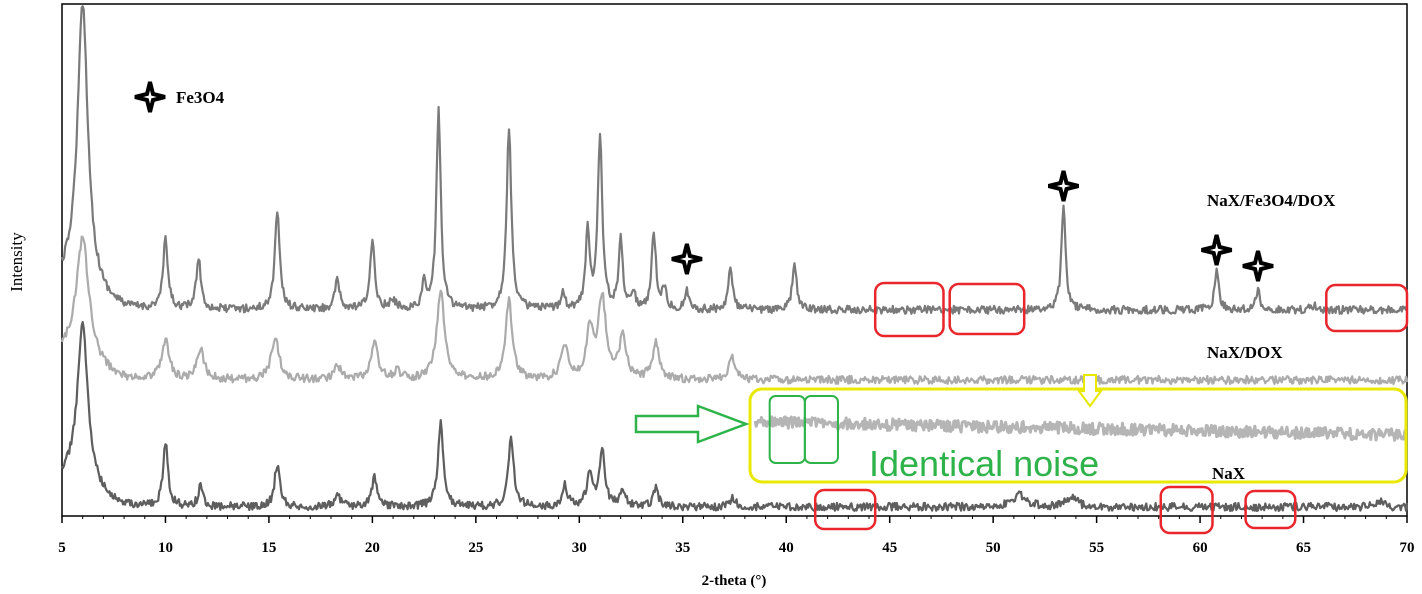  I want to click on x-tick-label: 70, so click(1407, 548).